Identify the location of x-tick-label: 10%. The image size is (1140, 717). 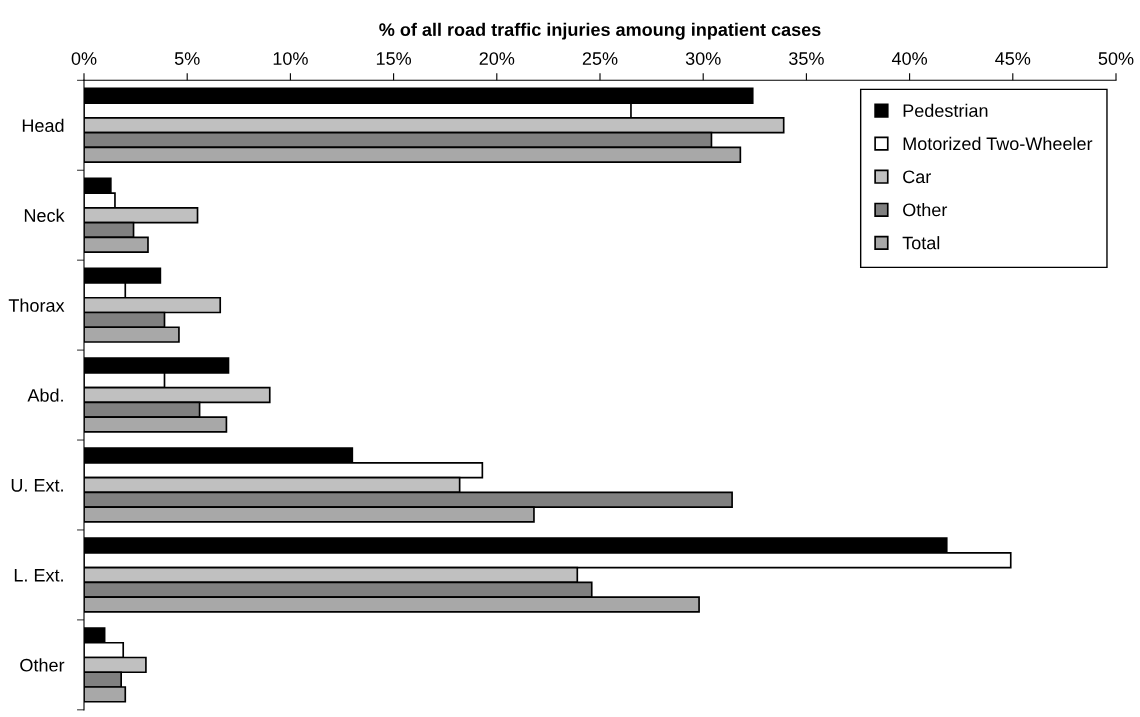
(290, 58).